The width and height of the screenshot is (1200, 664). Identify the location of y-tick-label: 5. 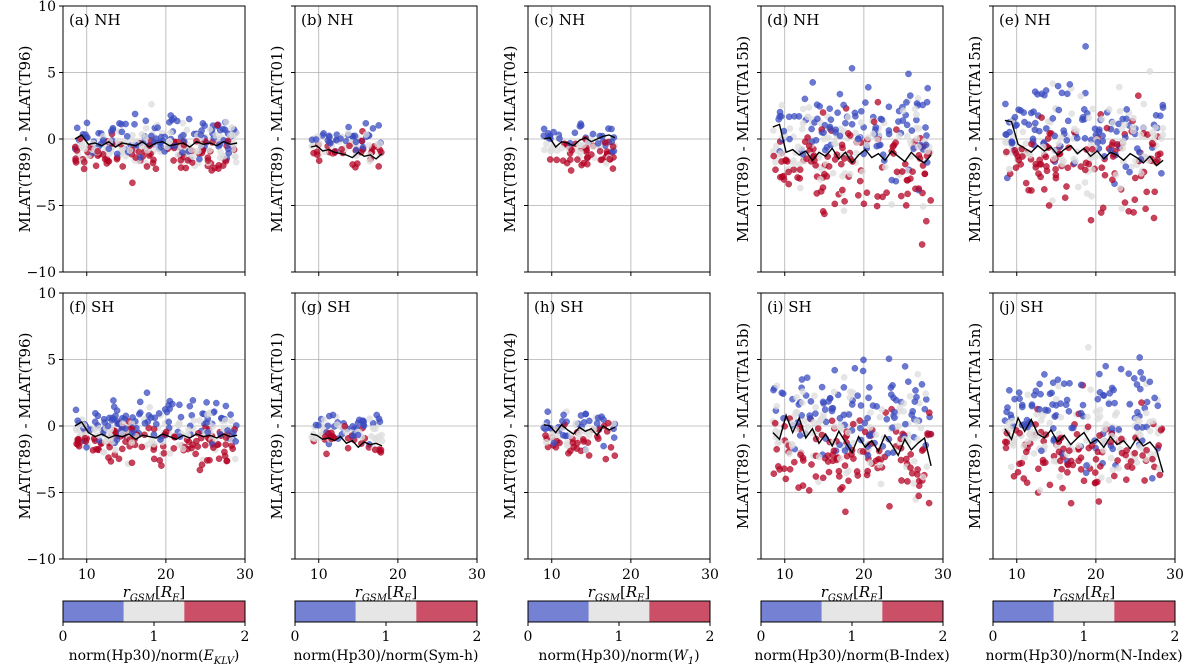
(51, 74).